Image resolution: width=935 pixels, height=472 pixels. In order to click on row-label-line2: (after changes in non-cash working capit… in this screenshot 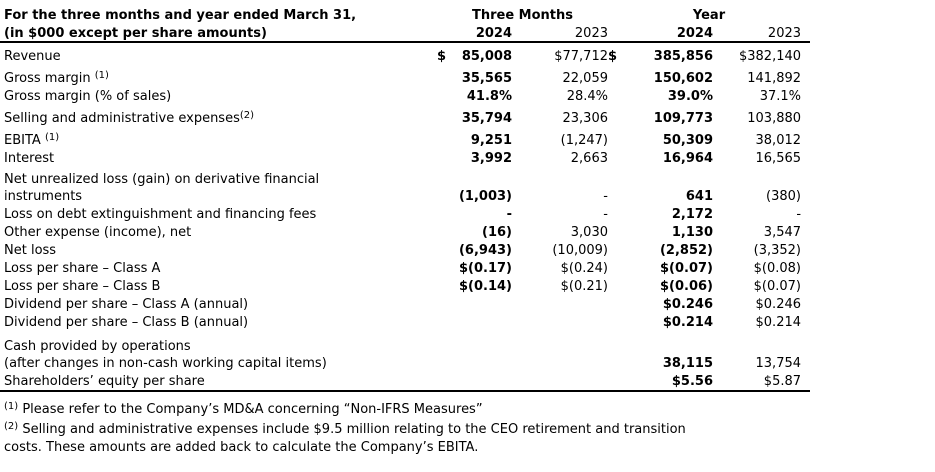, I will do `click(165, 363)`.